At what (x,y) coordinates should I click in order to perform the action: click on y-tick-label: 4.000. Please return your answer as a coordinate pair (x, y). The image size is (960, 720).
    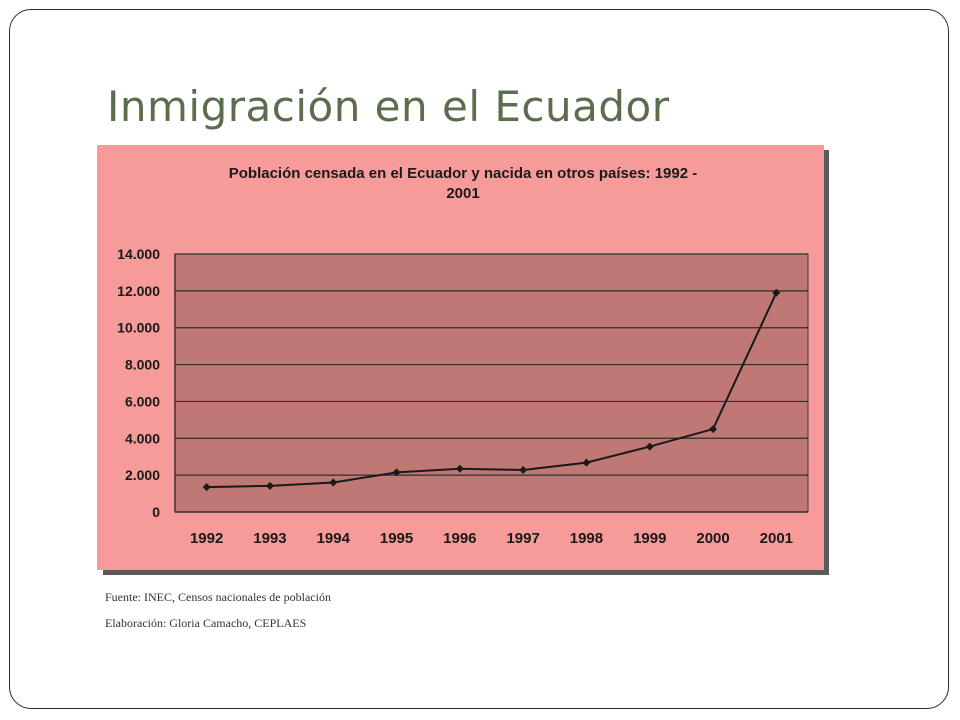
    Looking at the image, I should click on (142, 438).